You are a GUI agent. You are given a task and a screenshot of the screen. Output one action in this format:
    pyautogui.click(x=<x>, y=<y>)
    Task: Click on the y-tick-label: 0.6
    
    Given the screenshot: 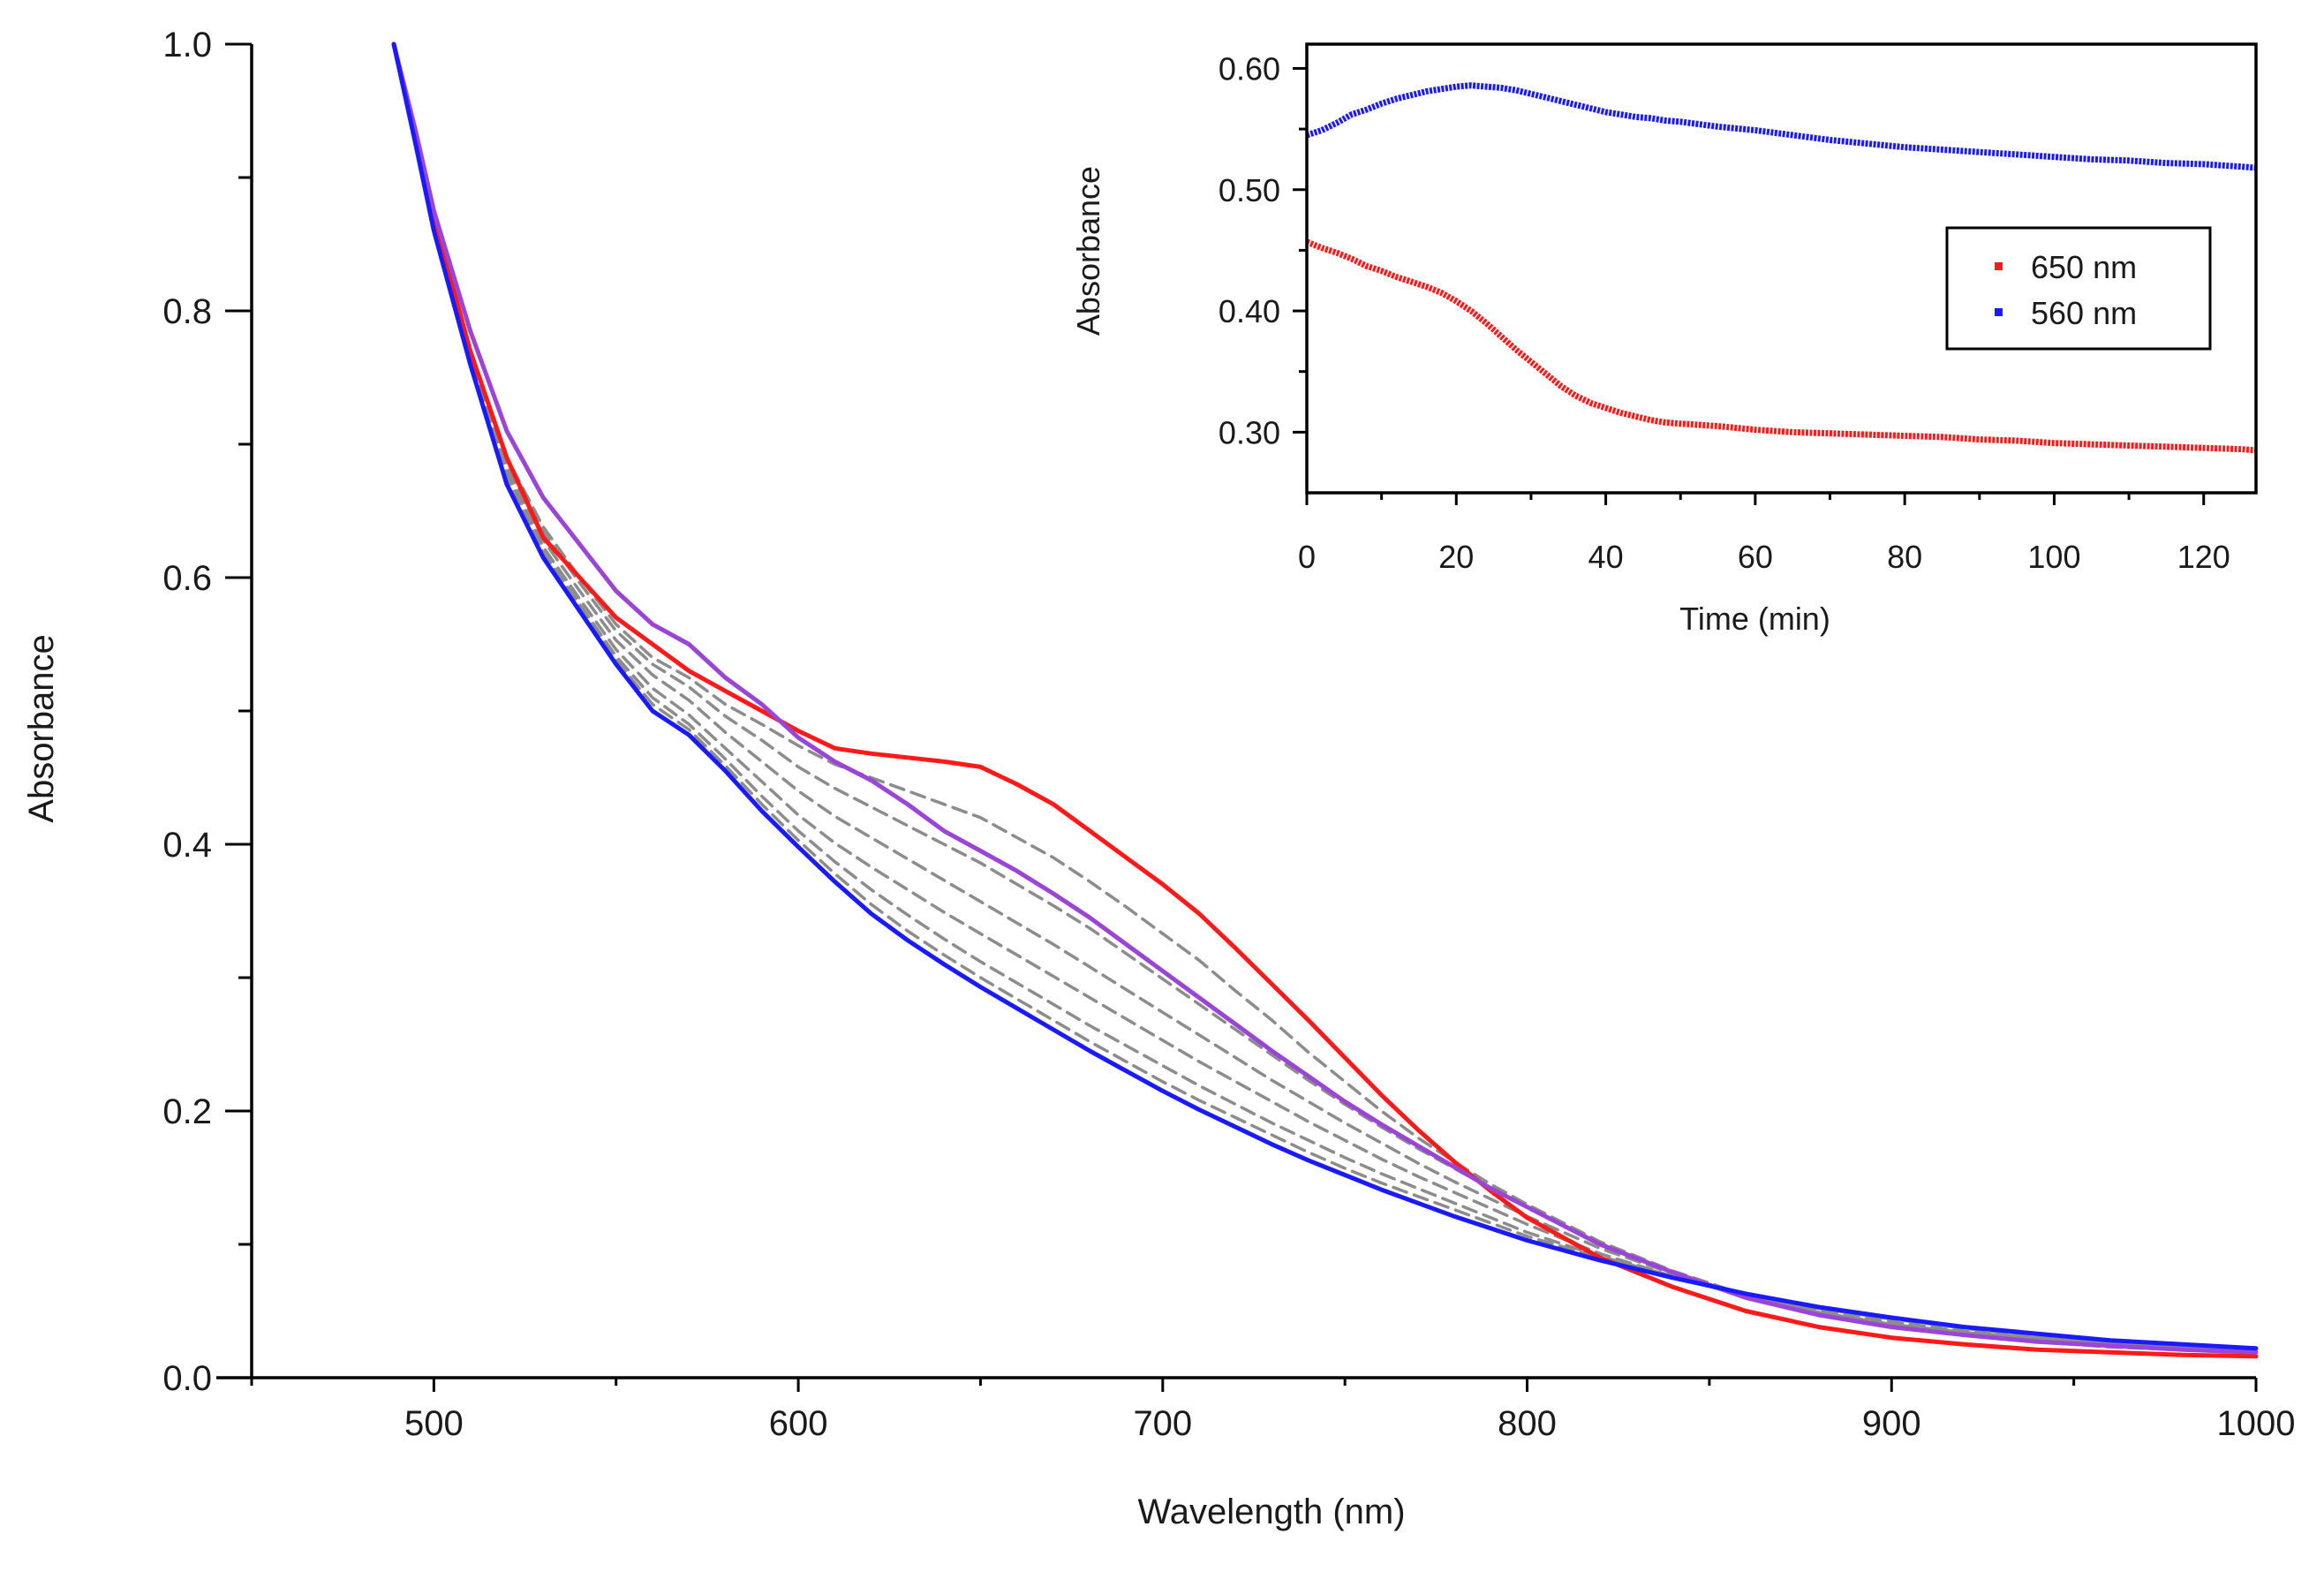 What is the action you would take?
    pyautogui.click(x=187, y=579)
    